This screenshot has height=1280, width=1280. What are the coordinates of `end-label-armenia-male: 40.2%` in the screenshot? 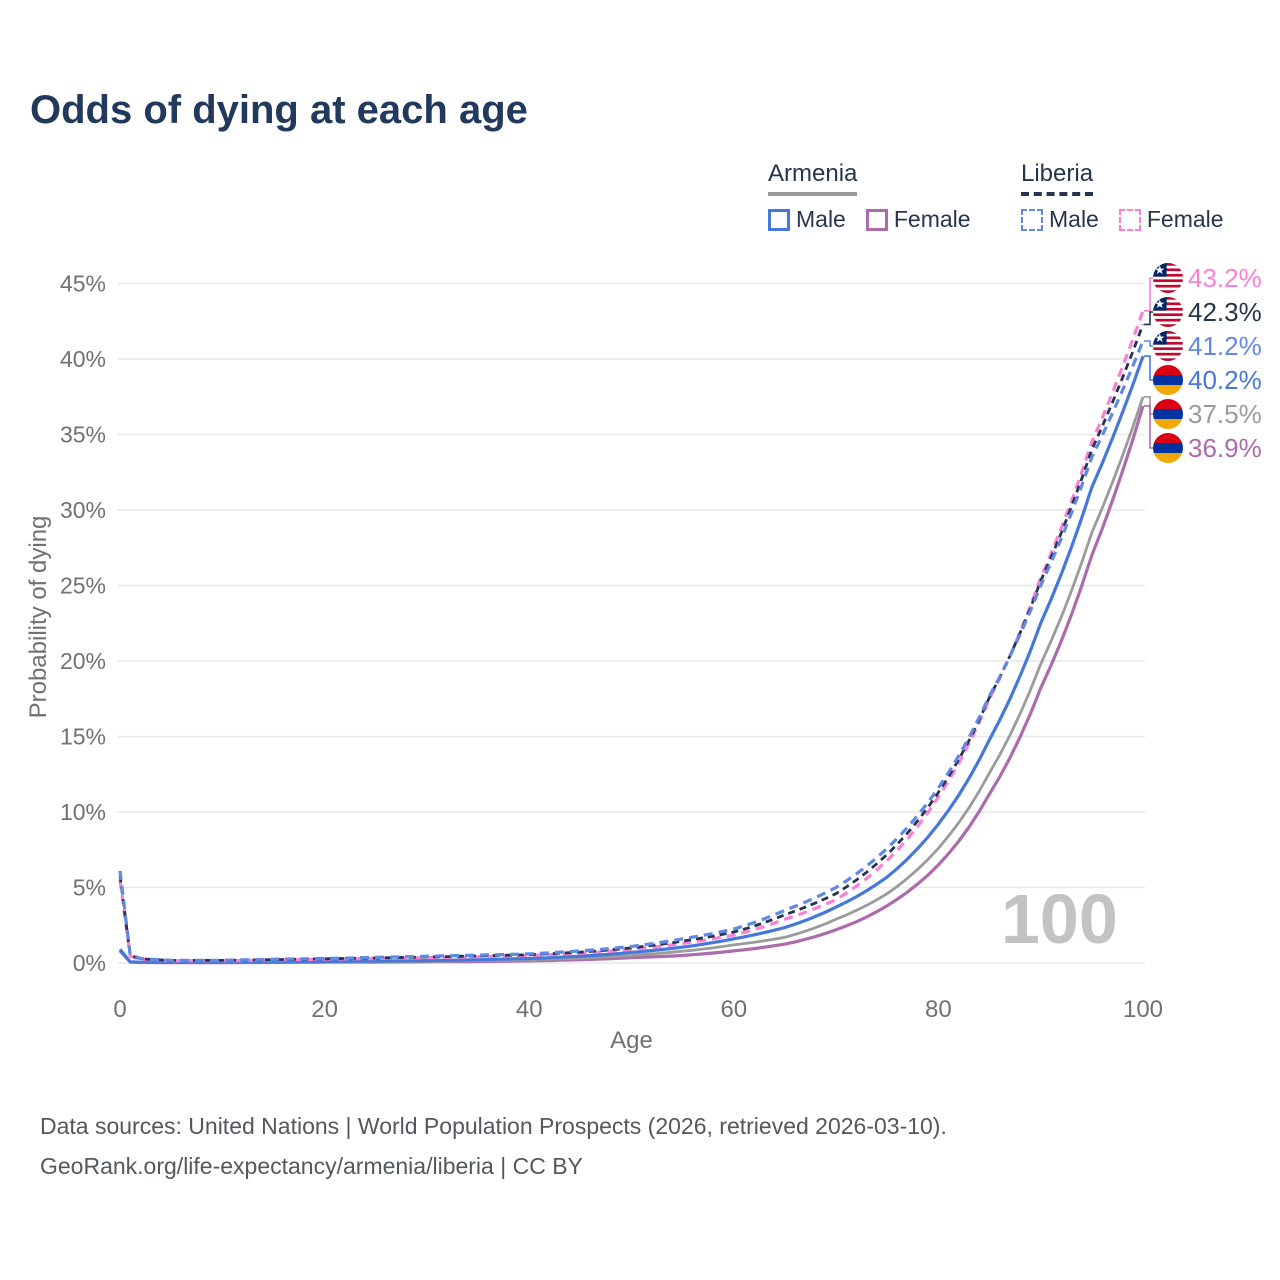 It's located at (1225, 380).